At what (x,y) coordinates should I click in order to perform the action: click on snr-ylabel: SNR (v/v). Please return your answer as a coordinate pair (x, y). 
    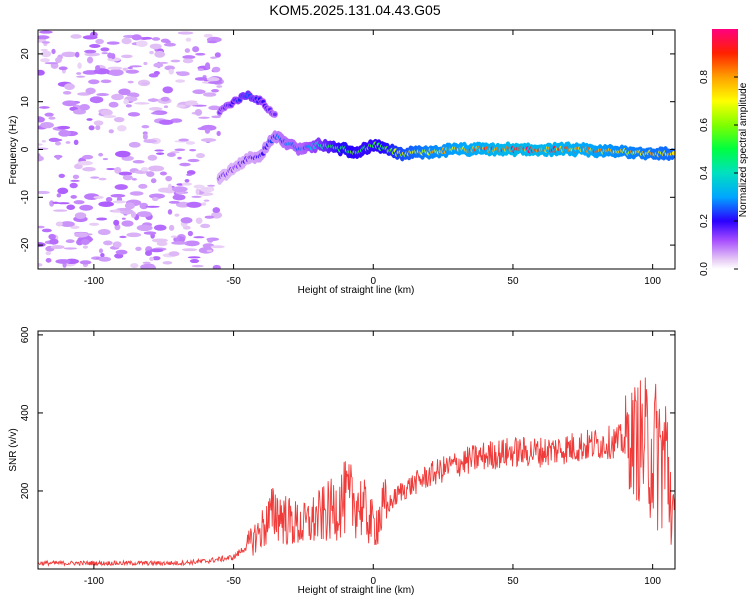
    Looking at the image, I should click on (13, 449).